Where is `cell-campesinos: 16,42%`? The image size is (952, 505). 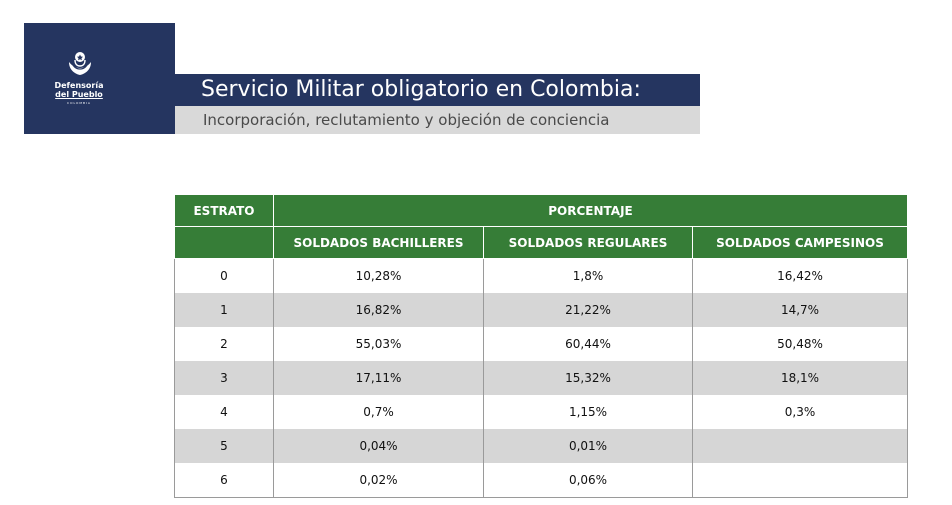 cell-campesinos: 16,42% is located at coordinates (800, 275).